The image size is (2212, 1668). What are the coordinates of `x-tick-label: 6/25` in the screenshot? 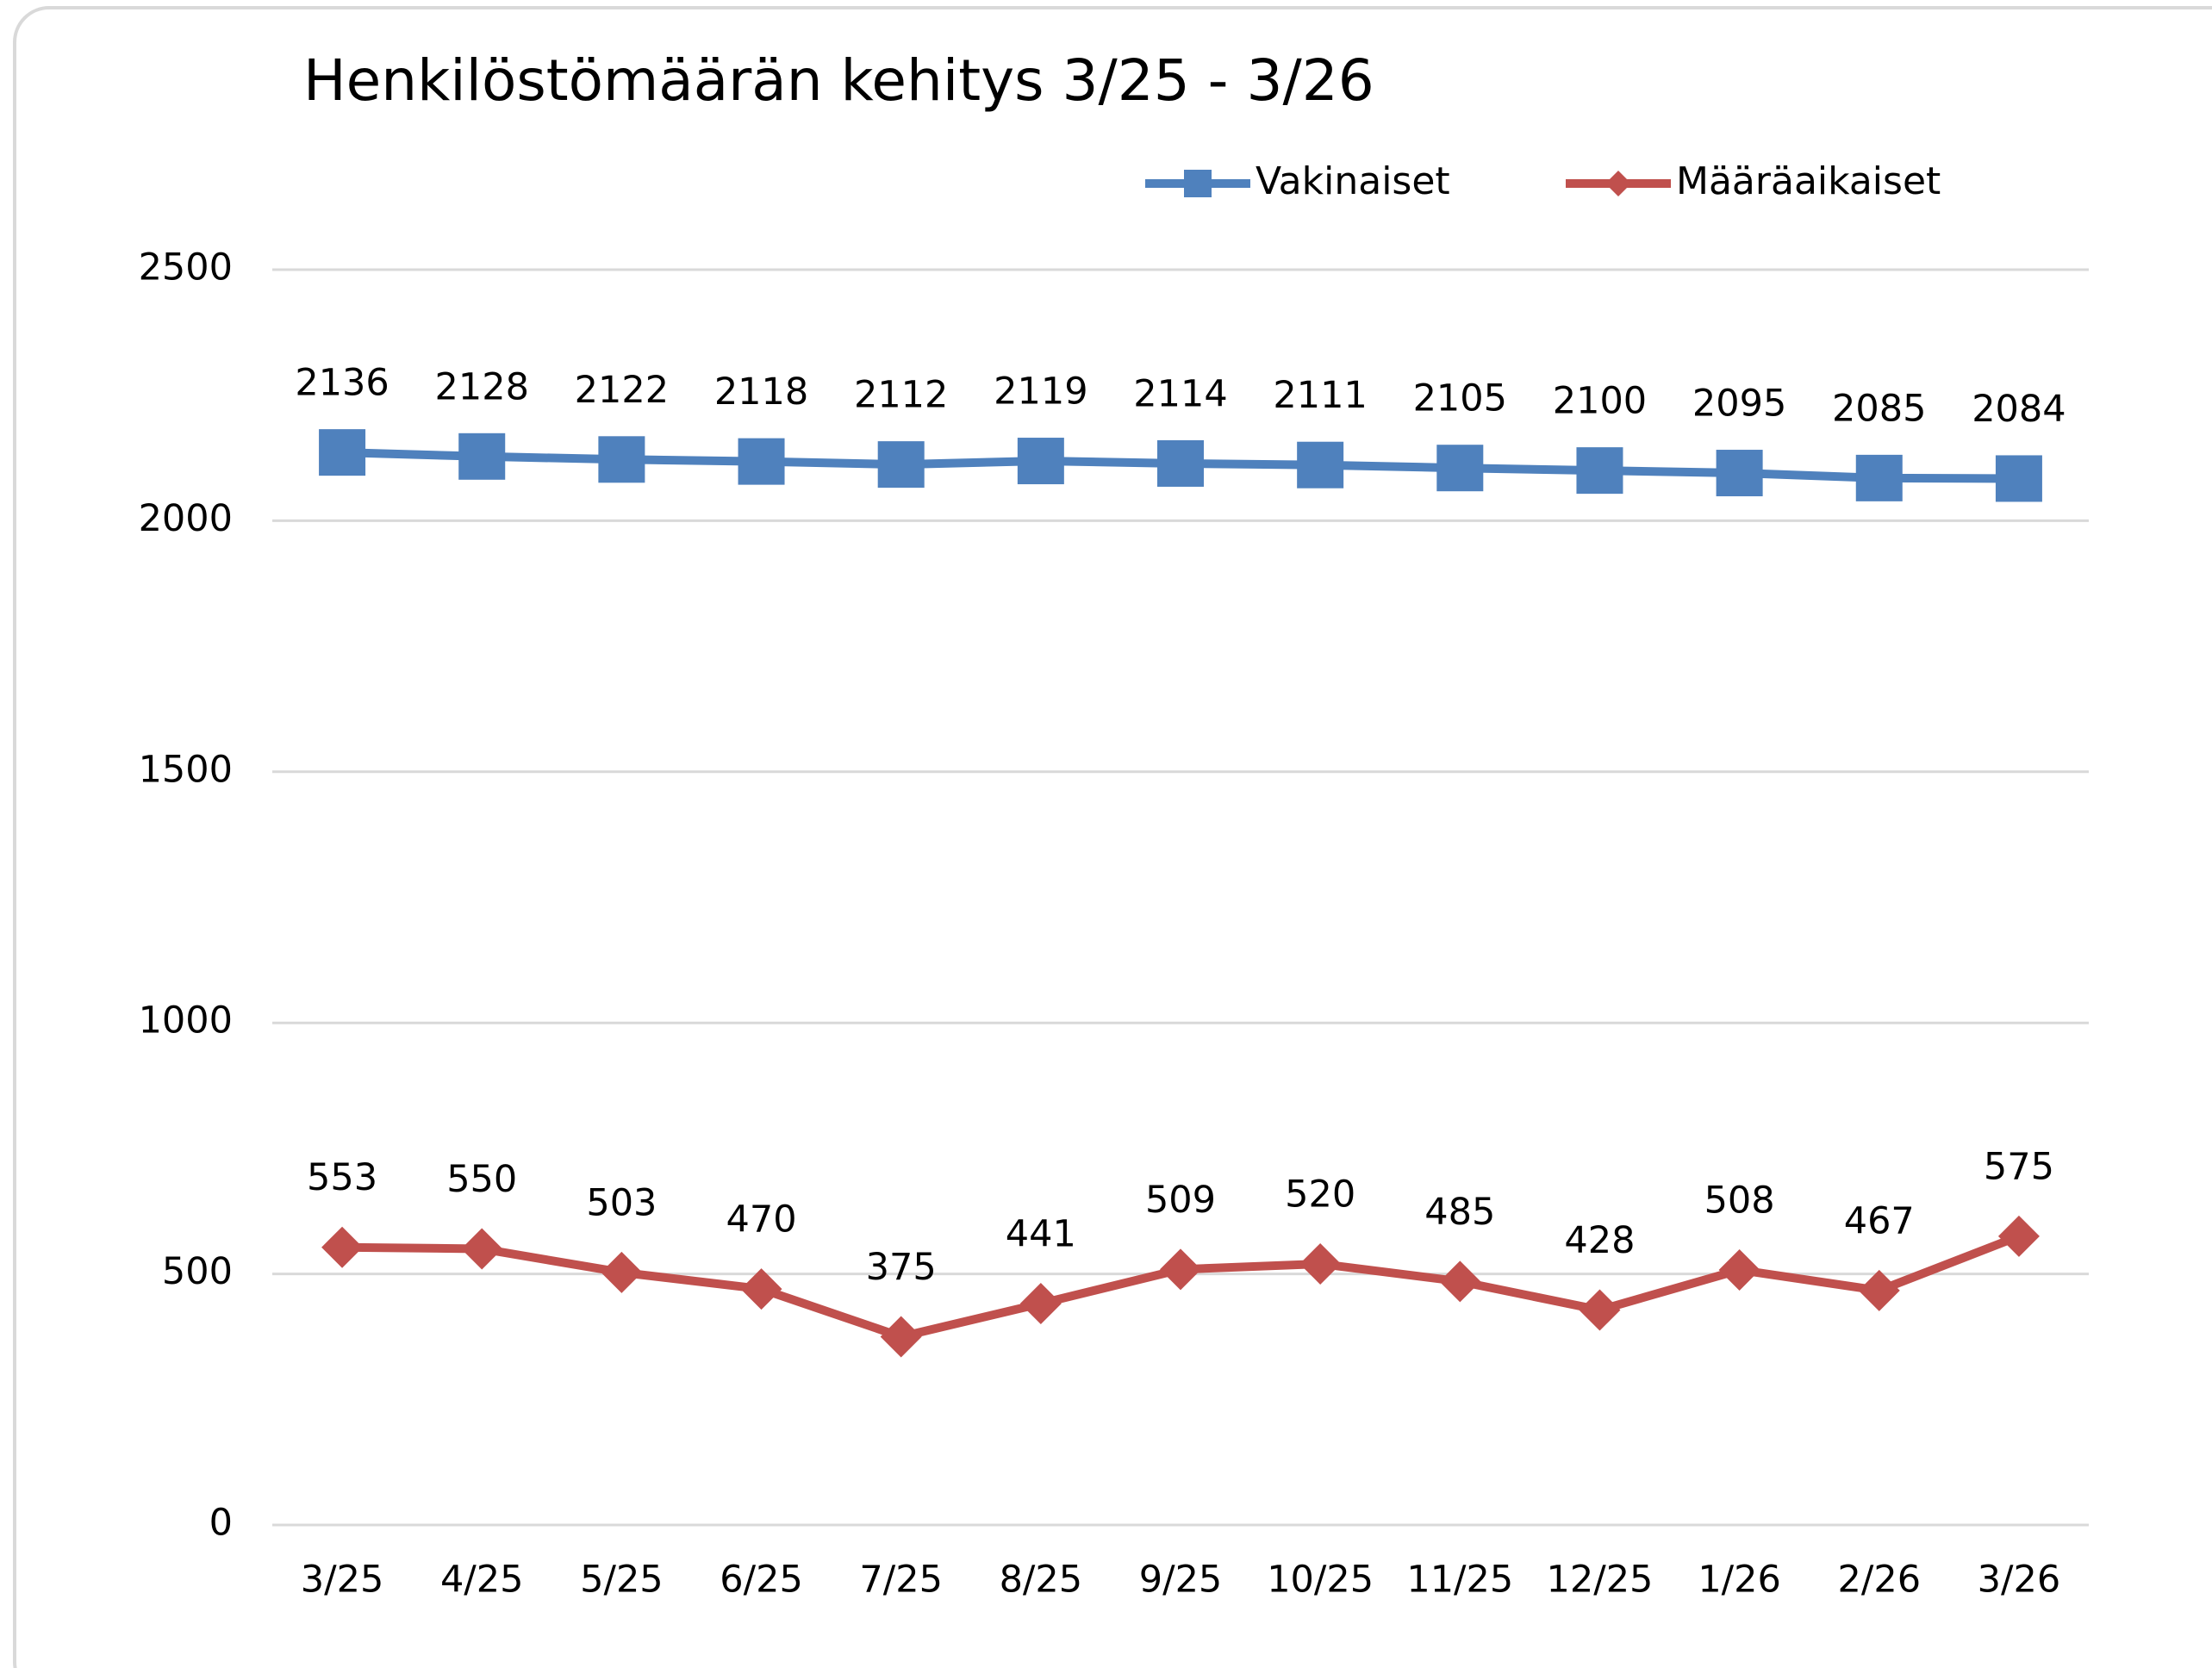 It's located at (762, 1580).